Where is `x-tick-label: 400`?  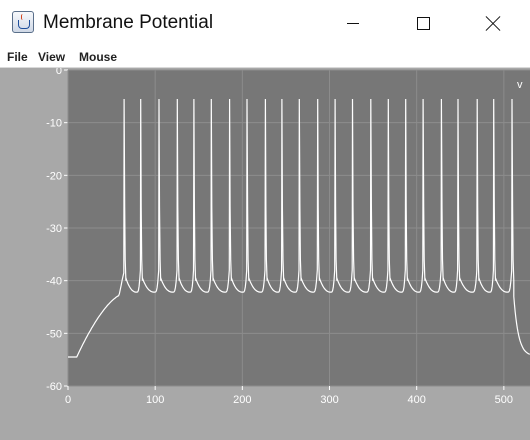
x-tick-label: 400 is located at coordinates (416, 400).